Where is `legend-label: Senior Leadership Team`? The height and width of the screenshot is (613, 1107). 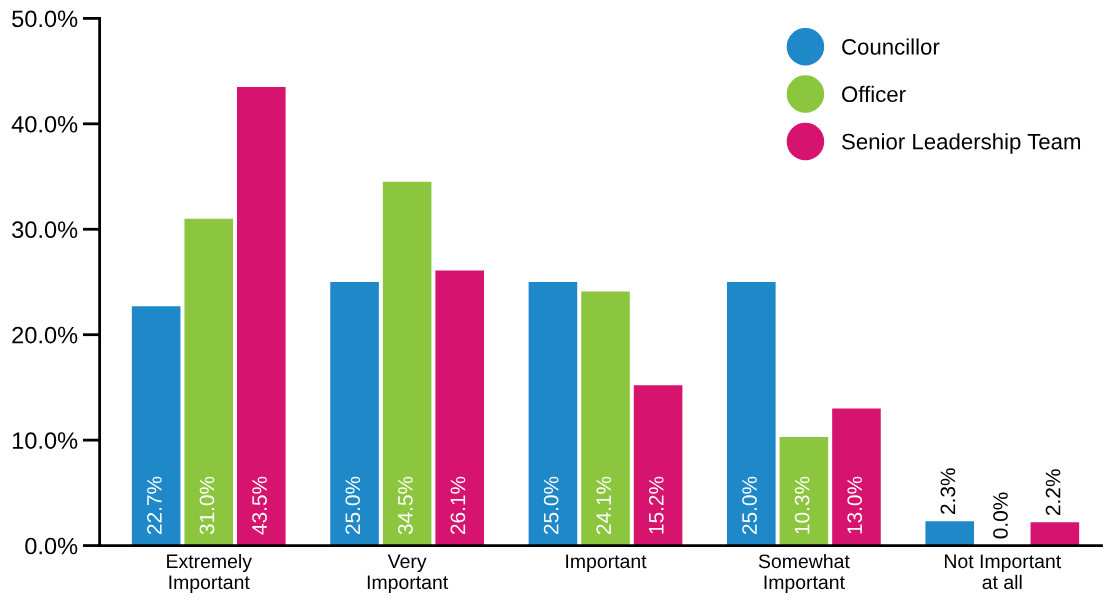
legend-label: Senior Leadership Team is located at coordinates (961, 143).